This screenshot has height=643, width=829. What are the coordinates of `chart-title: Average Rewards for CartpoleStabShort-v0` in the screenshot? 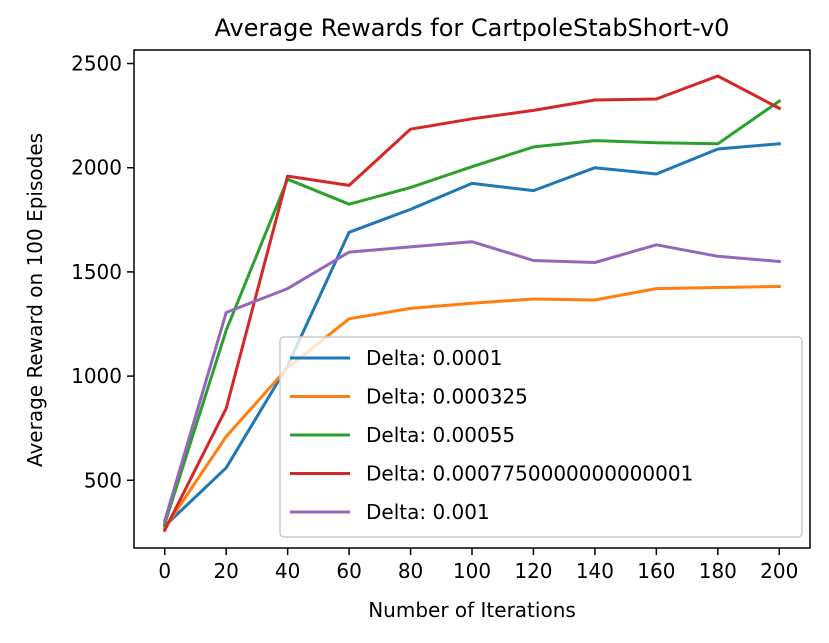 It's located at (472, 28).